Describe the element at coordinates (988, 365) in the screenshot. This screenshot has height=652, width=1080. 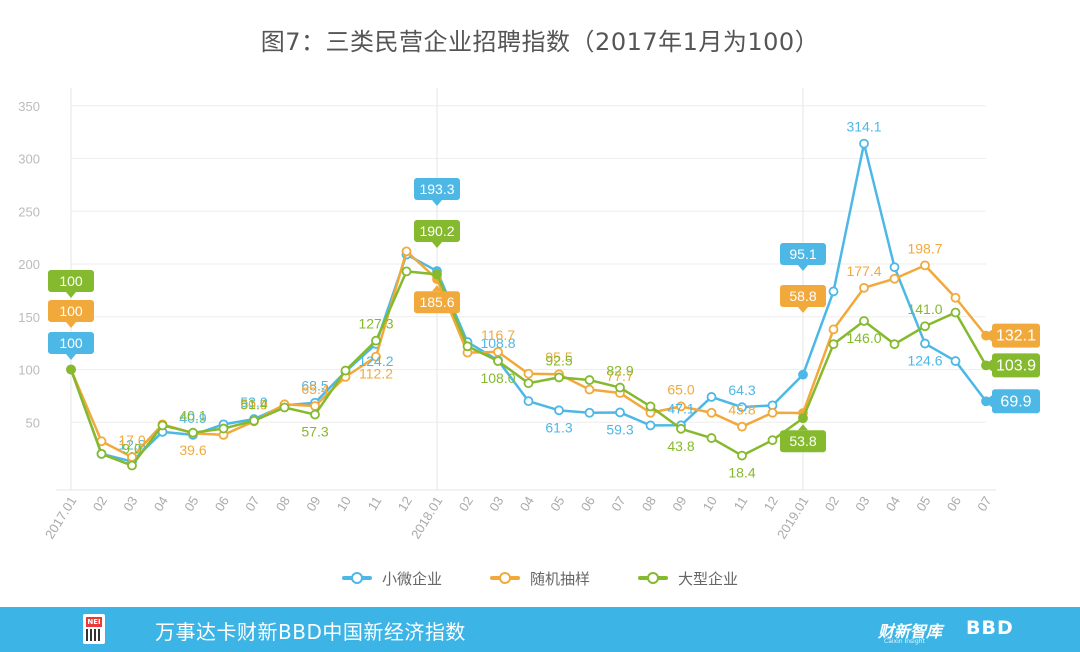
I see `data-label-2-30-pointer` at that location.